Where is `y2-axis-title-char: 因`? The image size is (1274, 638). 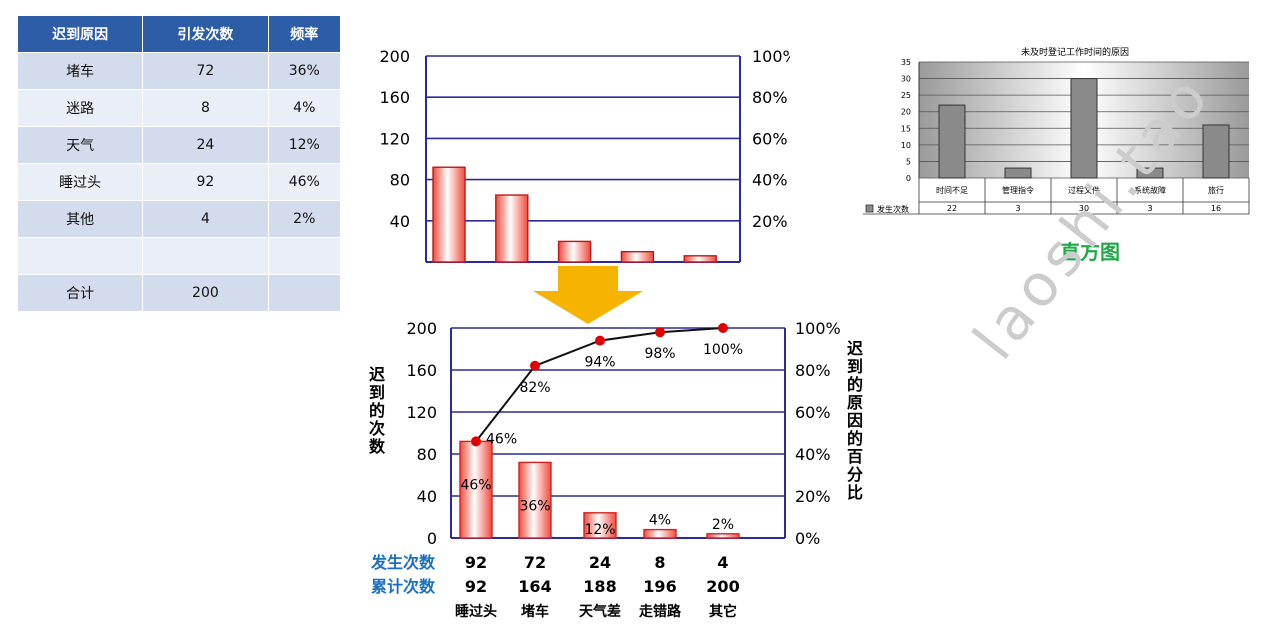 y2-axis-title-char: 因 is located at coordinates (855, 420).